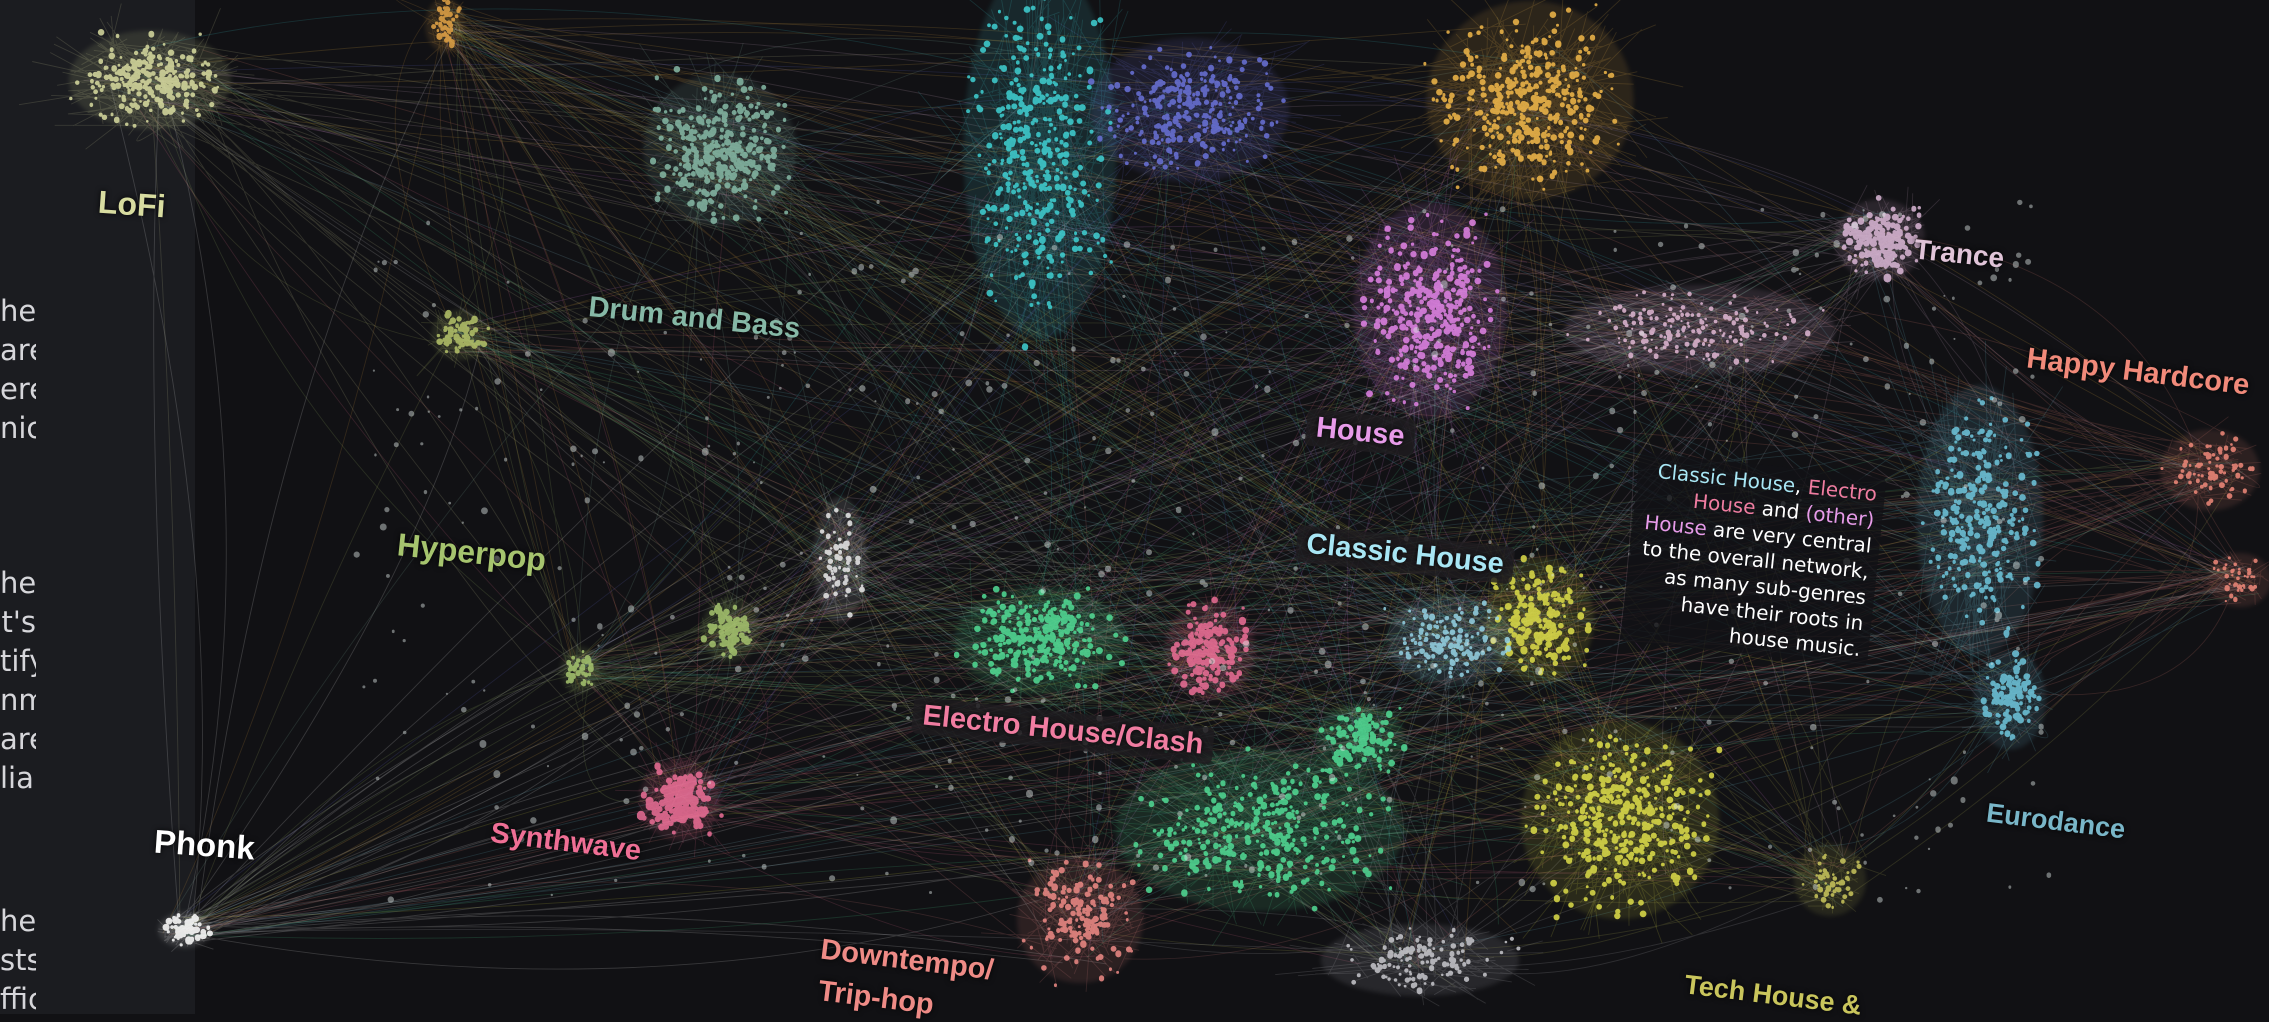 The height and width of the screenshot is (1022, 2269). I want to click on genre-label-phonk: Phonk, so click(204, 845).